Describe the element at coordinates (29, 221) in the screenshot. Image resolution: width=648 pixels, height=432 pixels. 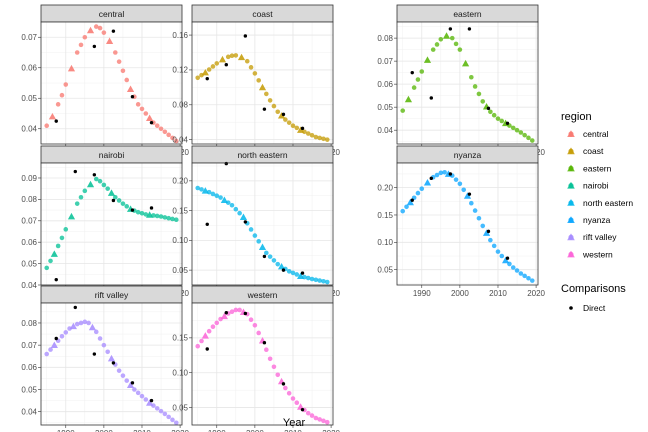
I see `y-tick-label: 0.07` at that location.